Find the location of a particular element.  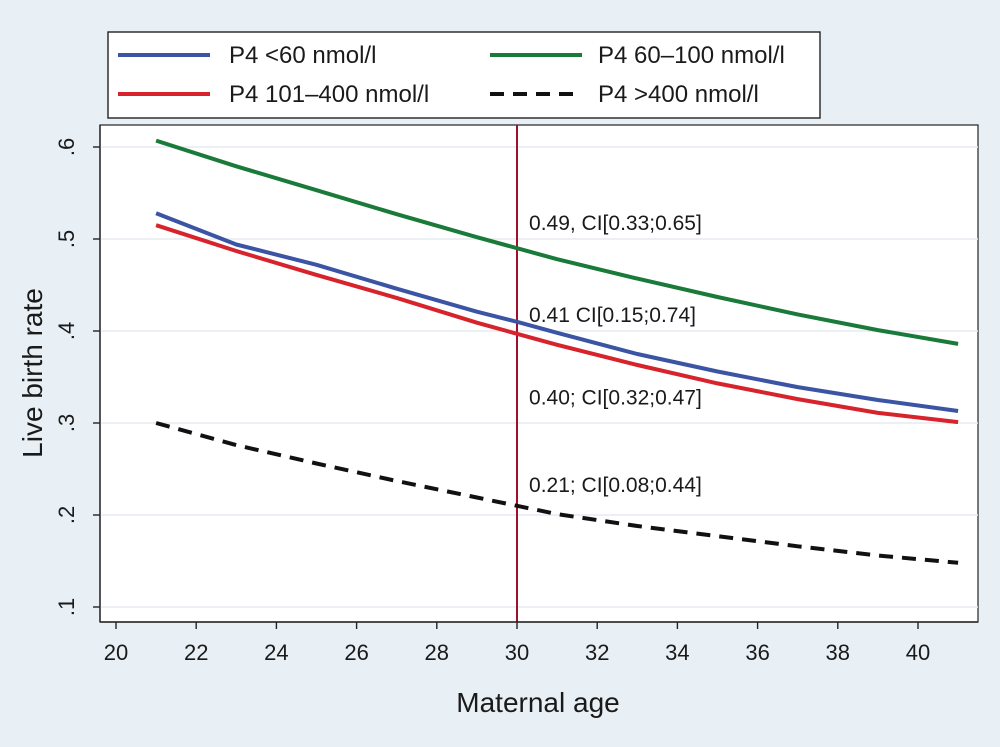

annotation-label: 0.21; CI[0.08;0.44] is located at coordinates (615, 485).